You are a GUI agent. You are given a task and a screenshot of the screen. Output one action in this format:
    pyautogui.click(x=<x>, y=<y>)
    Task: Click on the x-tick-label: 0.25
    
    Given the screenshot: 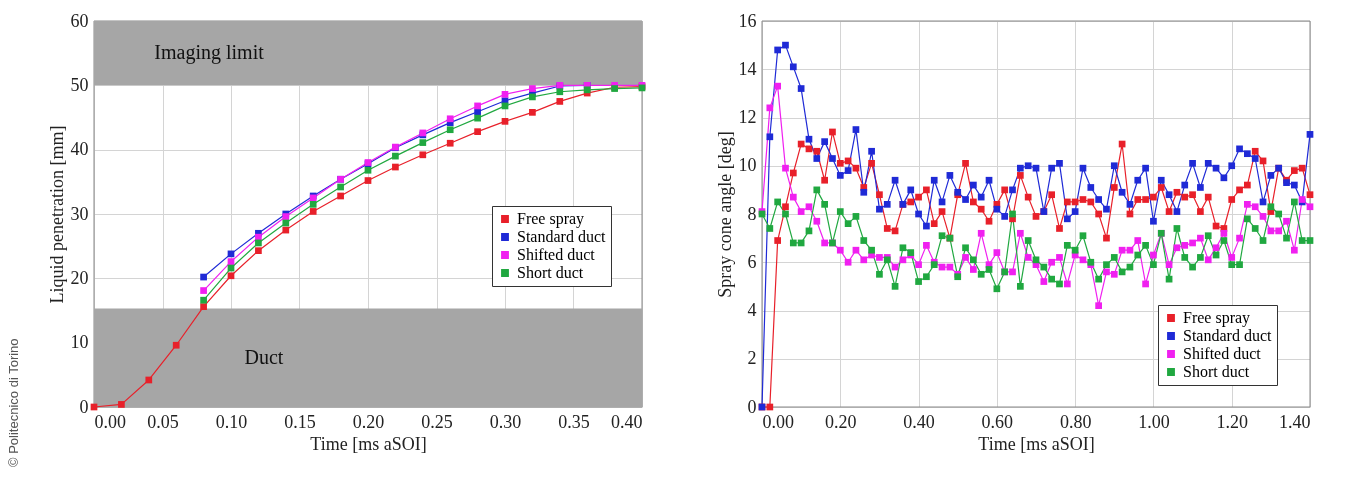 What is the action you would take?
    pyautogui.click(x=437, y=421)
    